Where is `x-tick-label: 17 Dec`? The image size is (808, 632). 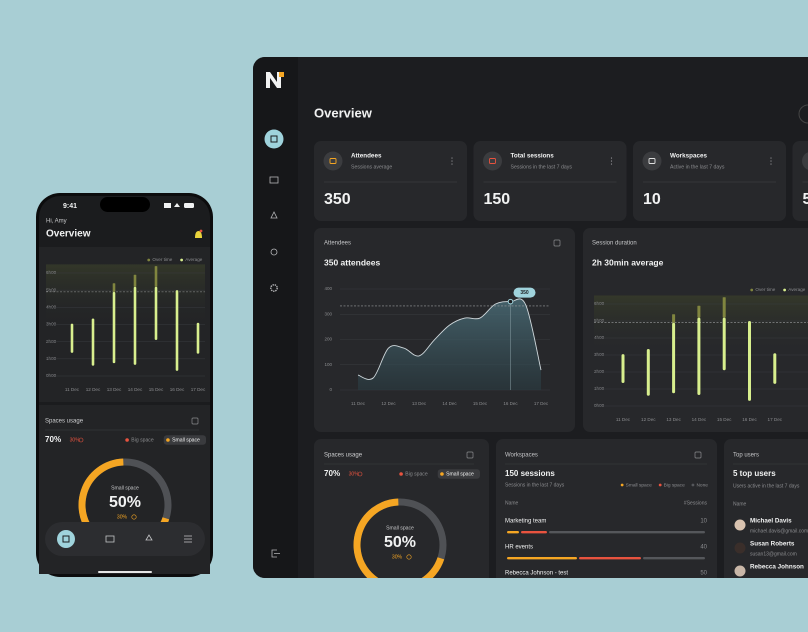 x-tick-label: 17 Dec is located at coordinates (775, 419).